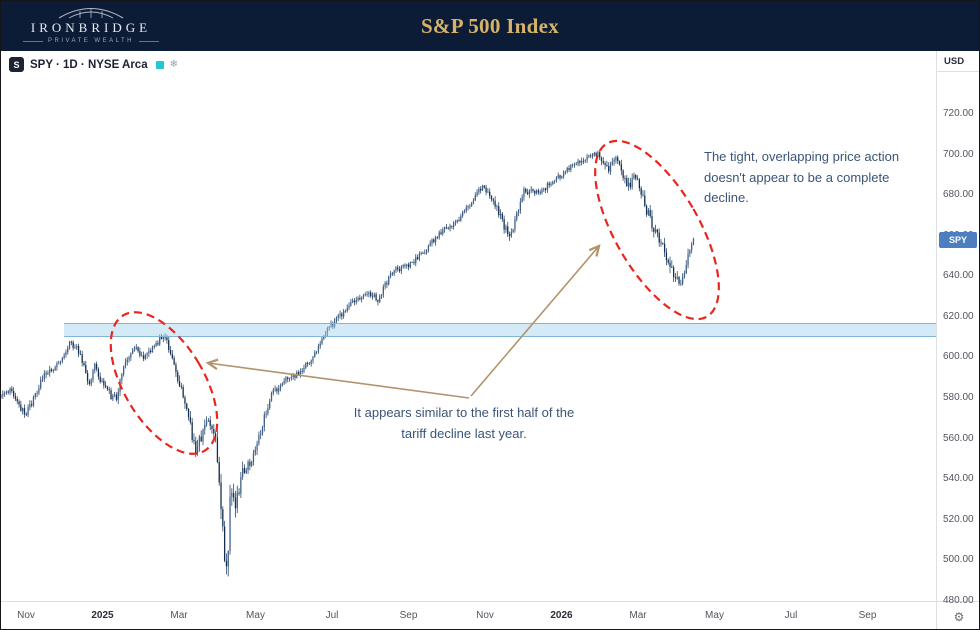 Image resolution: width=980 pixels, height=630 pixels. Describe the element at coordinates (32, 41) in the screenshot. I see `rule-left` at that location.